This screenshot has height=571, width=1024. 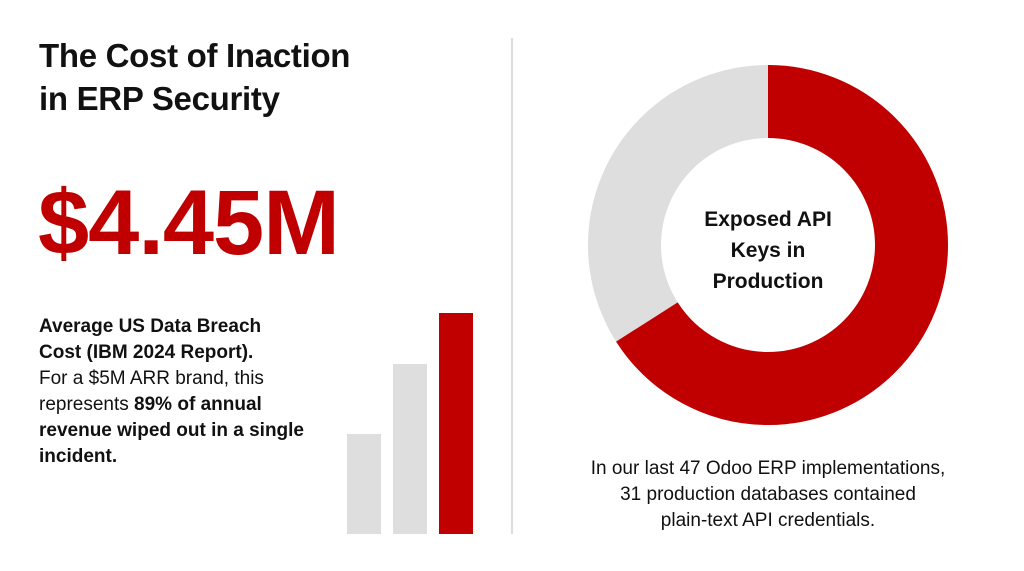 What do you see at coordinates (259, 77) in the screenshot?
I see `page-title: The Cost of Inaction in ERP Security` at bounding box center [259, 77].